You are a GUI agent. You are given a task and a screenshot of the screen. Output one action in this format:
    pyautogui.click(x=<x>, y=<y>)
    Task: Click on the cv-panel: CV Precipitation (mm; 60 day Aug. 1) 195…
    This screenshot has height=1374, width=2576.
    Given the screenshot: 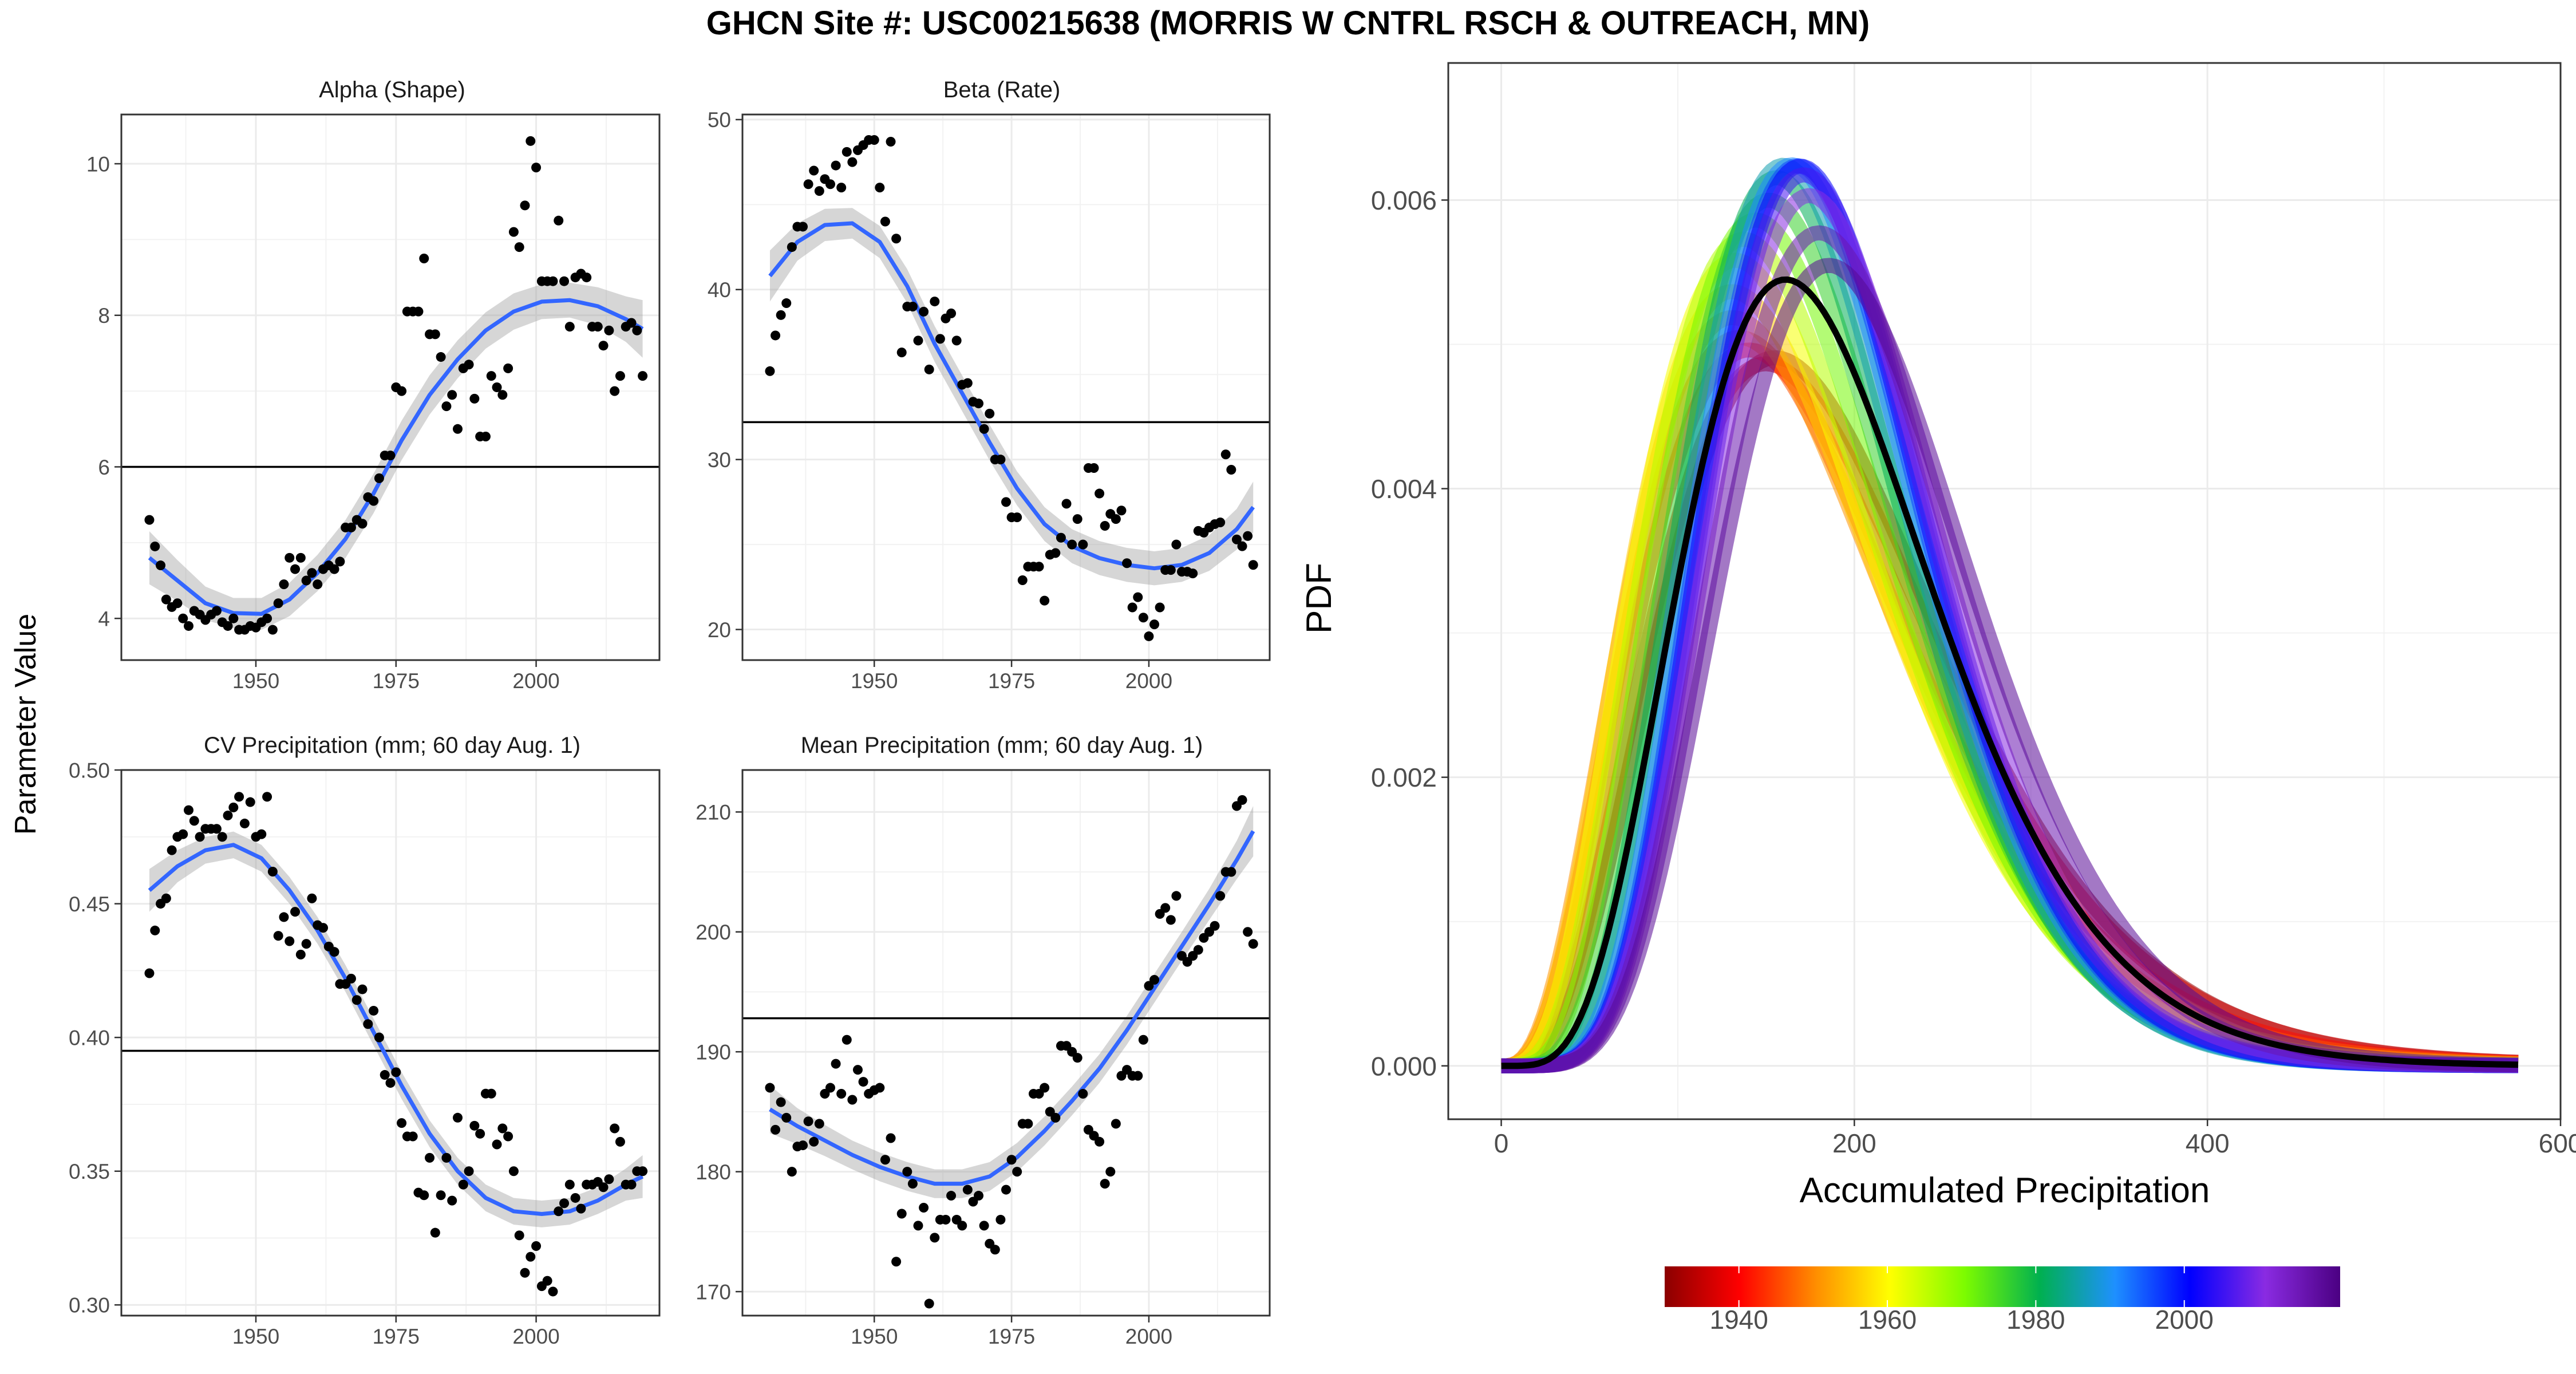 What is the action you would take?
    pyautogui.click(x=365, y=1040)
    